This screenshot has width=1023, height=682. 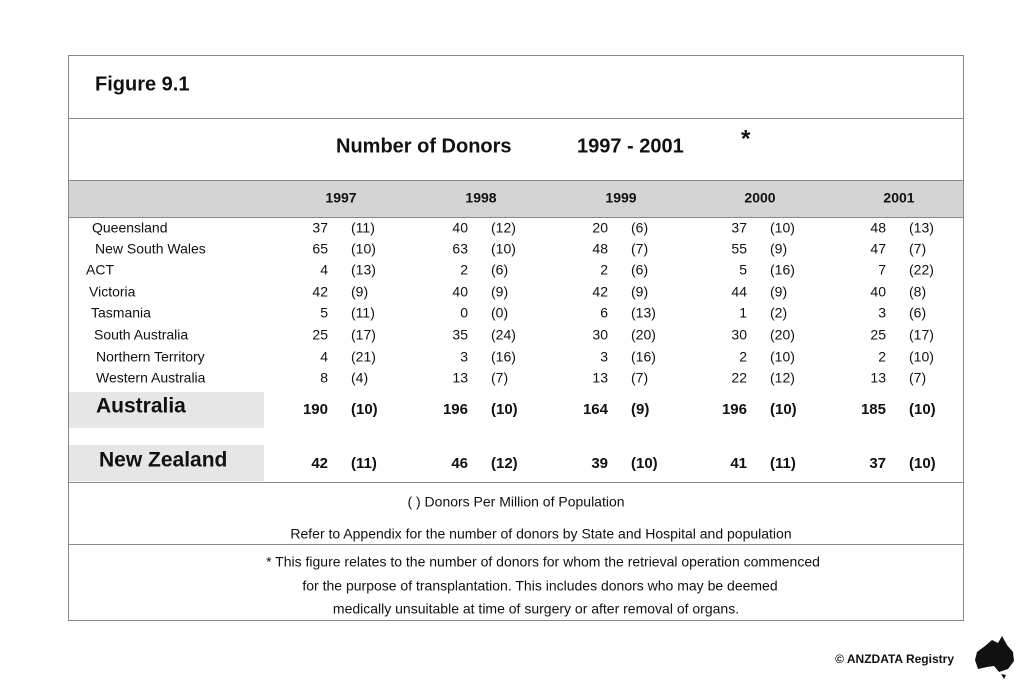 I want to click on donor-count: 65, so click(x=320, y=249).